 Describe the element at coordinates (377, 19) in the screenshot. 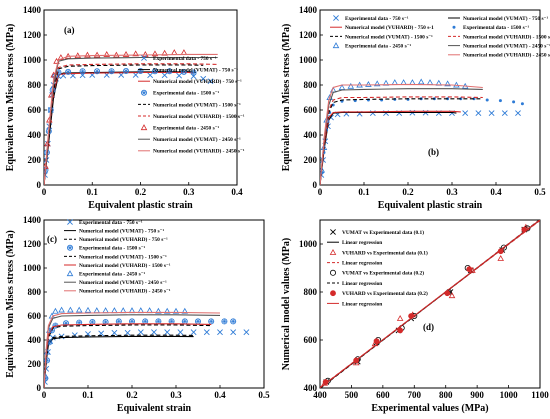

I see `legend-label: Experimental data - 750 s⁻¹` at that location.